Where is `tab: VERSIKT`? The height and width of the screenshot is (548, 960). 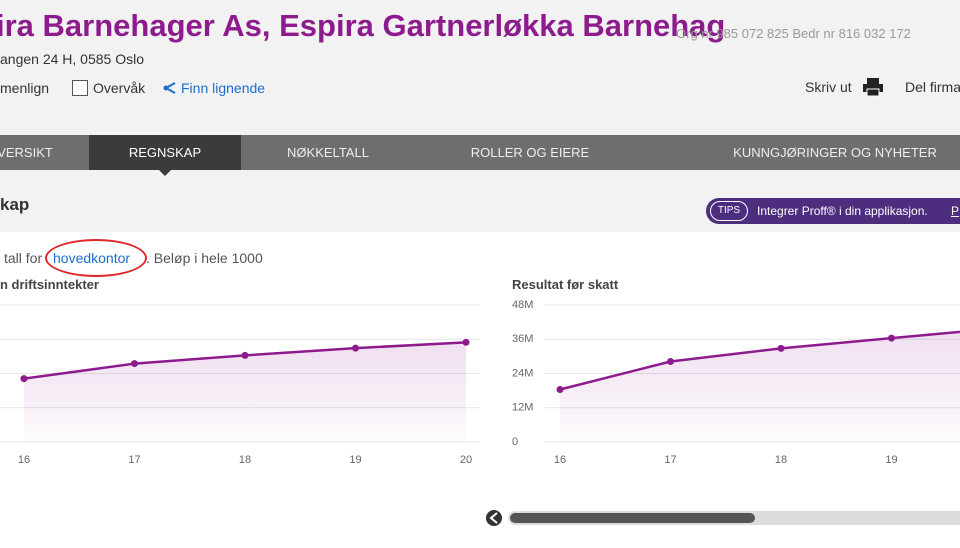 tab: VERSIKT is located at coordinates (26, 152).